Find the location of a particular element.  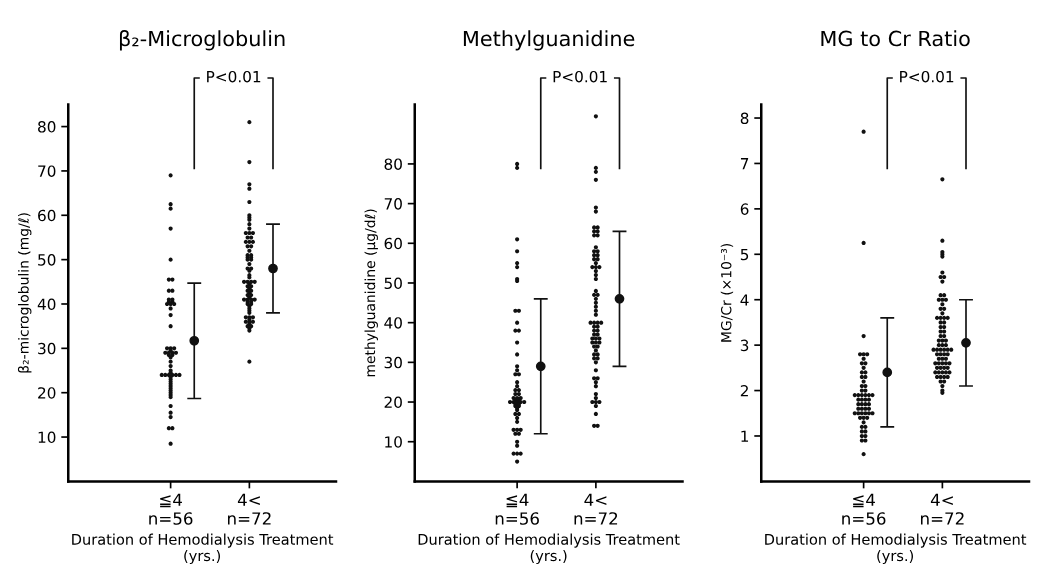

chart-title: Methylguanidine is located at coordinates (549, 40).